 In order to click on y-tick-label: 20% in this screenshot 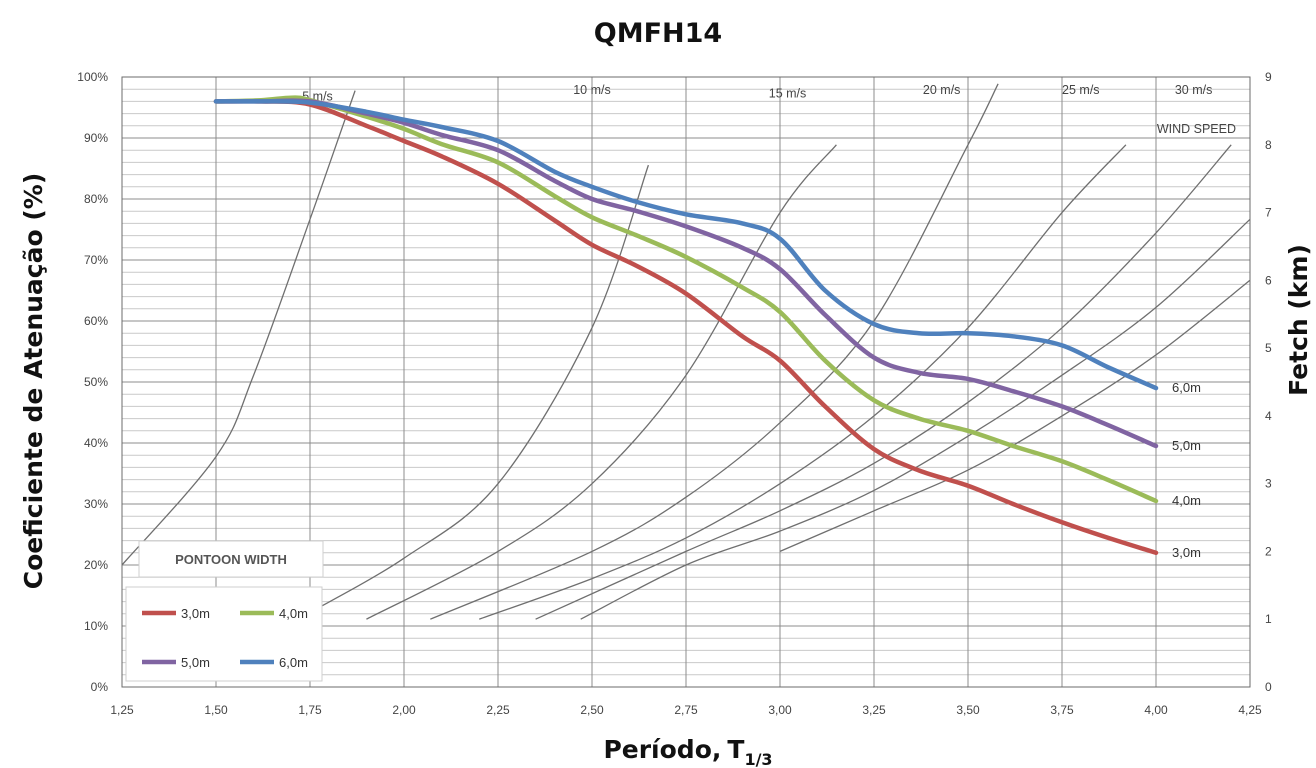, I will do `click(96, 565)`.